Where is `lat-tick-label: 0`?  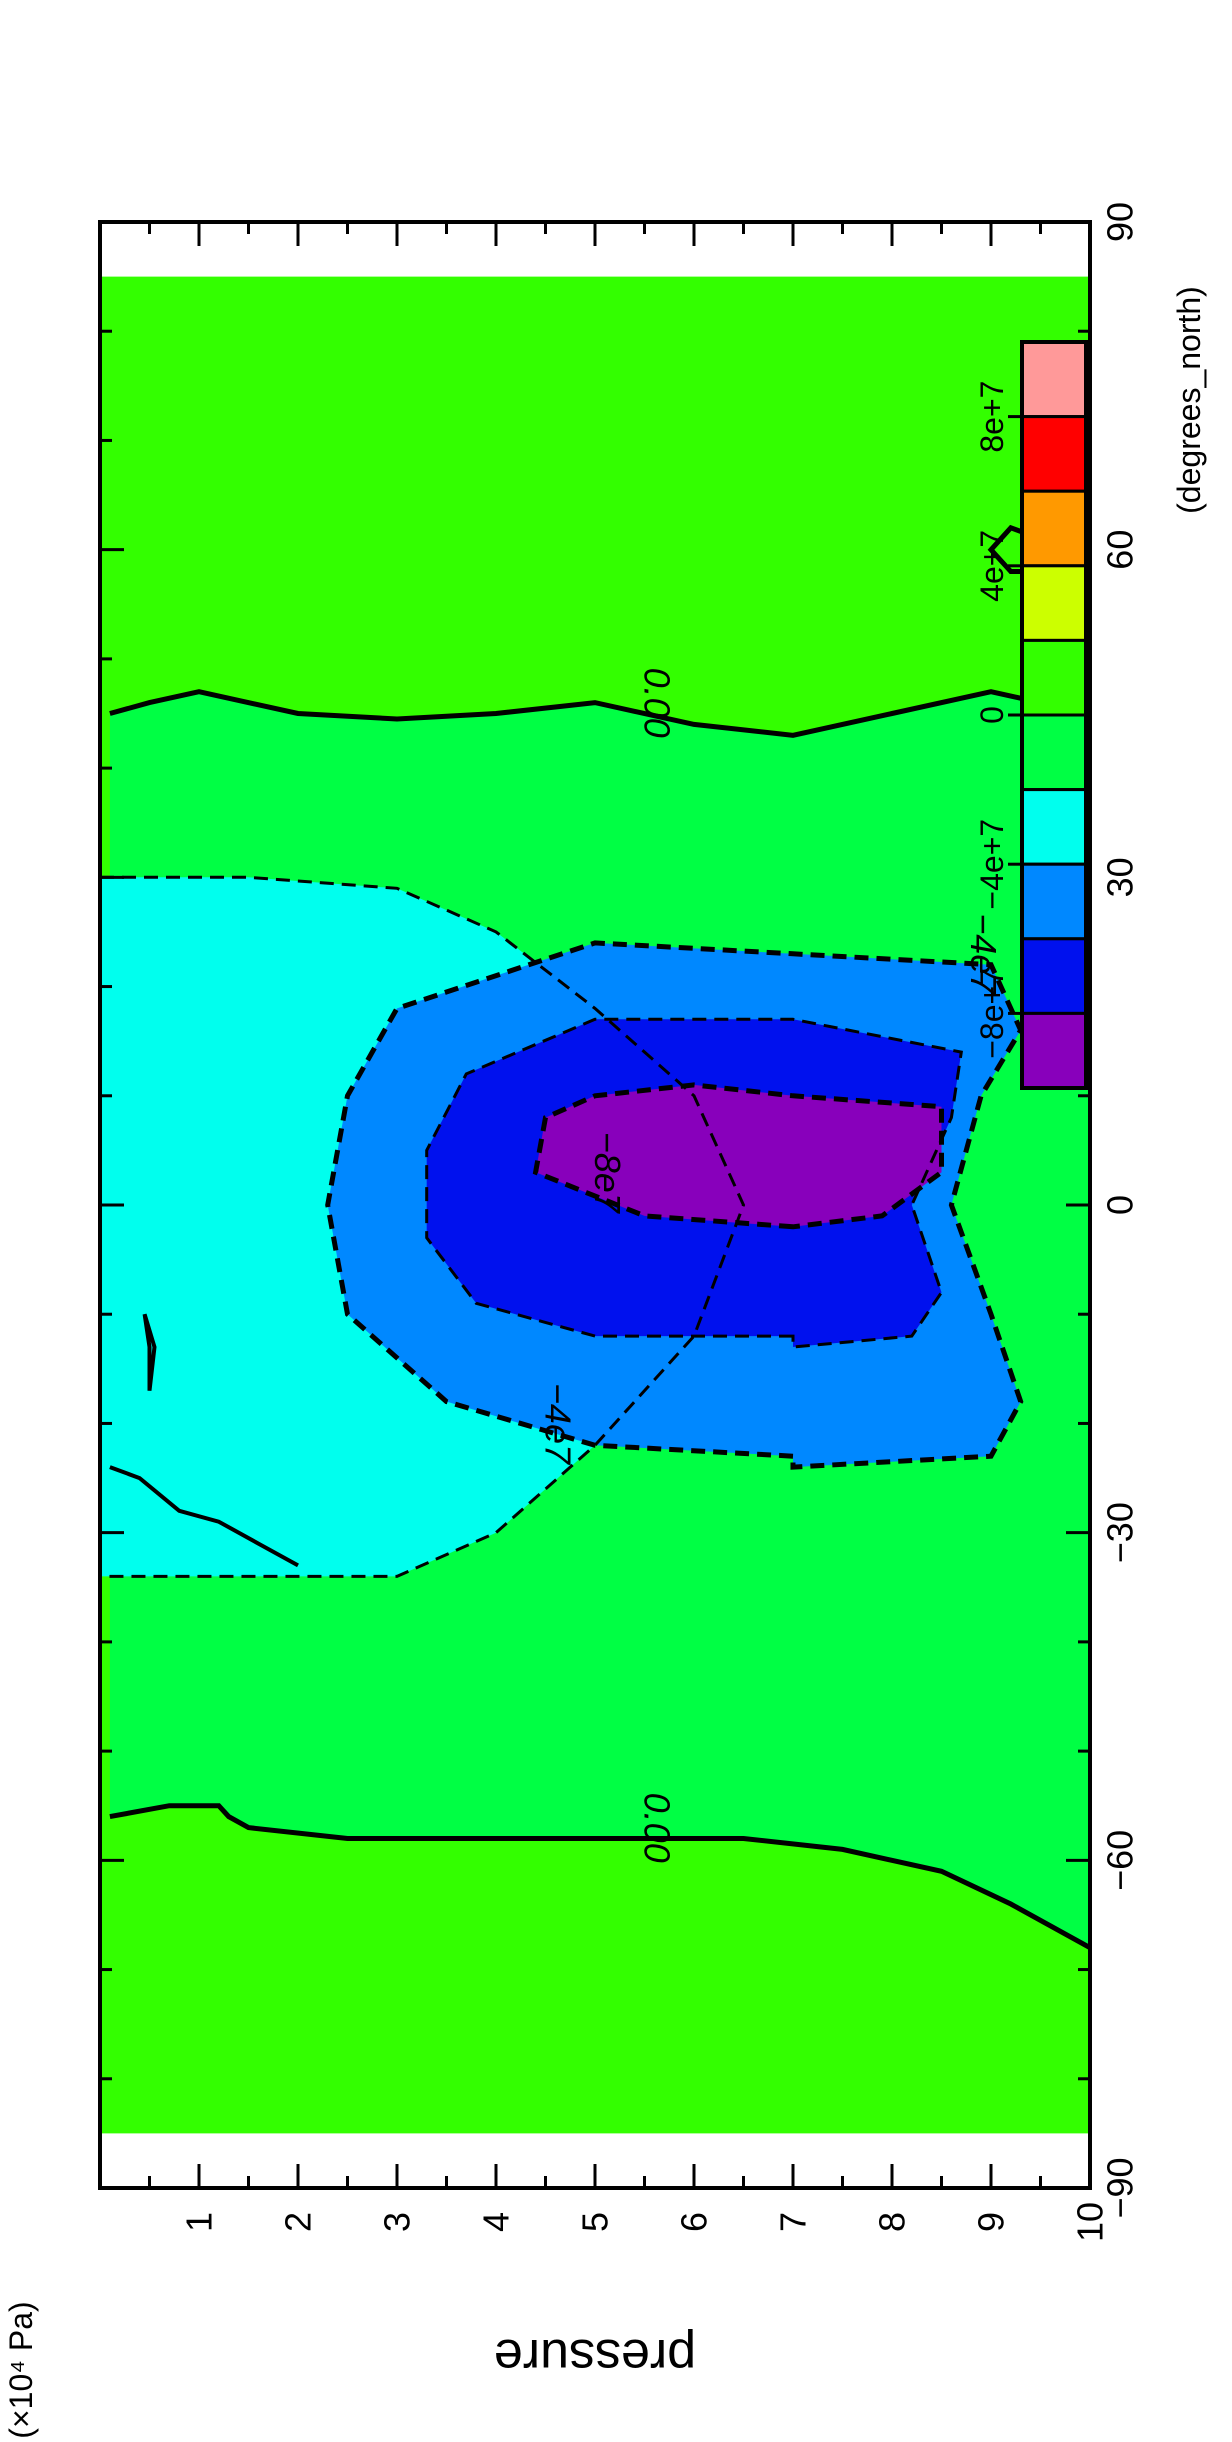
lat-tick-label: 0 is located at coordinates (1120, 1205).